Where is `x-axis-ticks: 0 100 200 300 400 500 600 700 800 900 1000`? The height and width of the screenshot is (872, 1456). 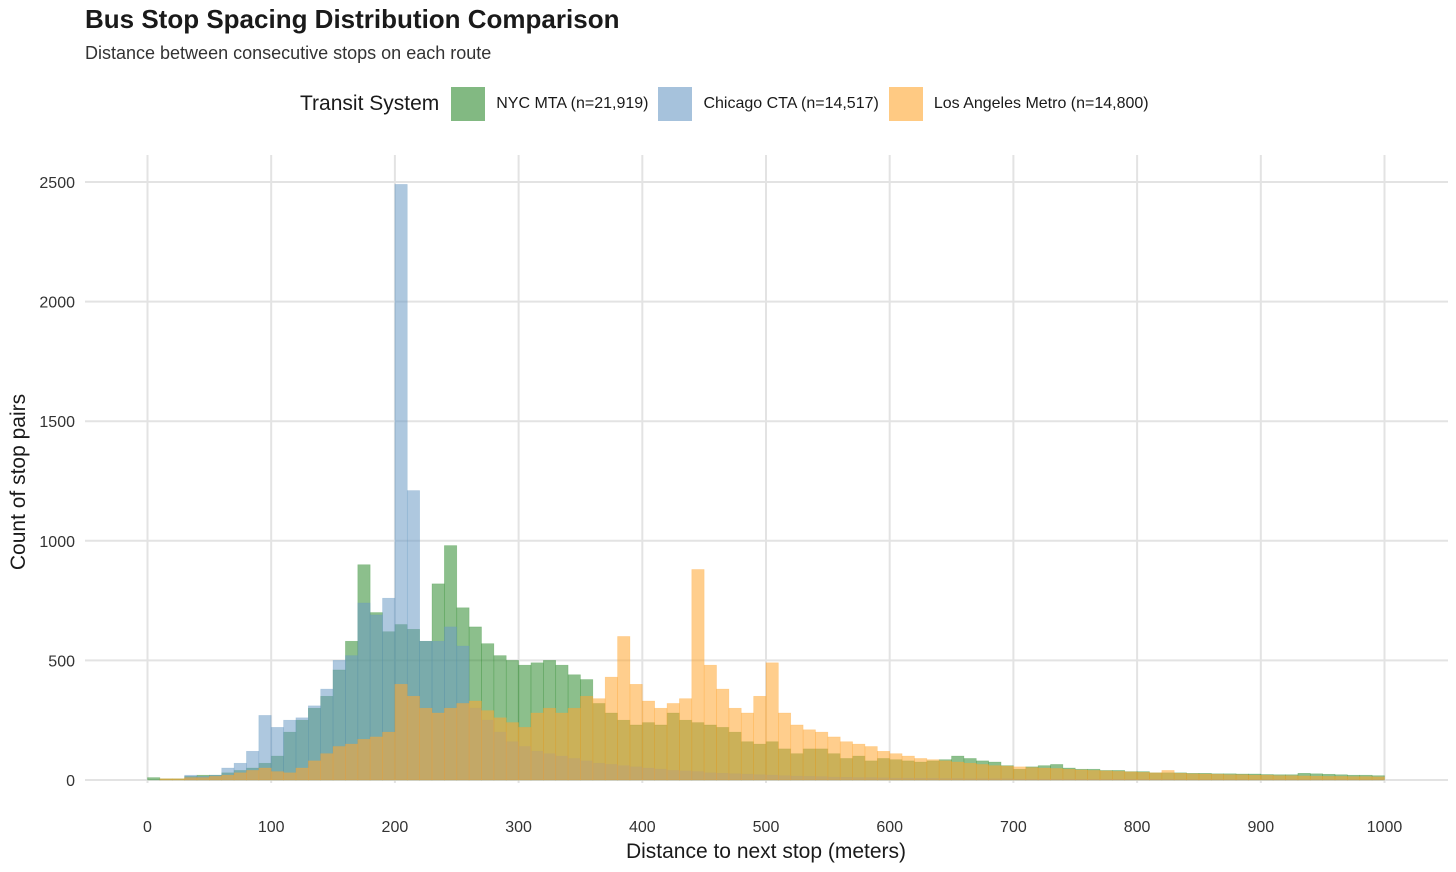
x-axis-ticks: 0 100 200 300 400 500 600 700 800 900 1000 is located at coordinates (772, 827).